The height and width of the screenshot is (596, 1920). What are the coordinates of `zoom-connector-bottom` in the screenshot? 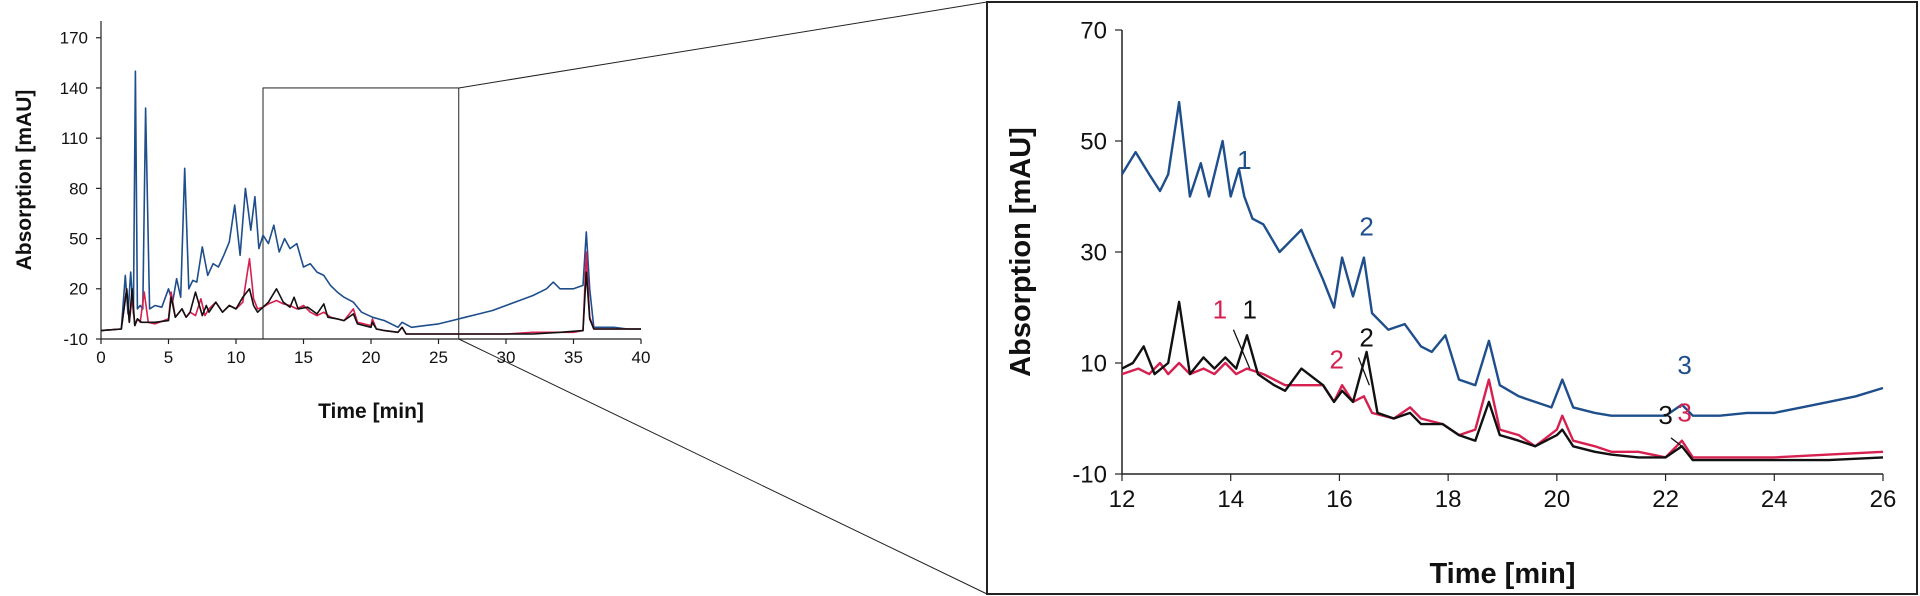 It's located at (723, 466).